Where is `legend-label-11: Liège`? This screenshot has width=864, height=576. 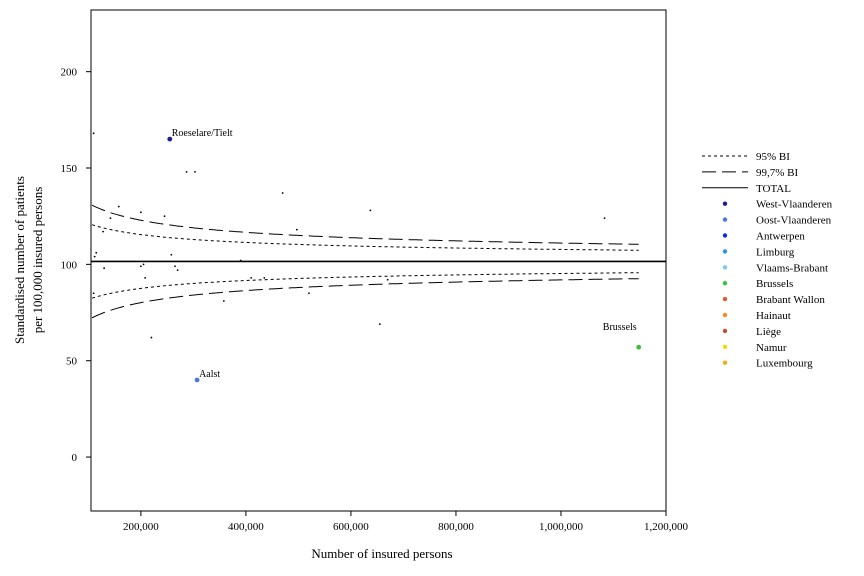 legend-label-11: Liège is located at coordinates (768, 332).